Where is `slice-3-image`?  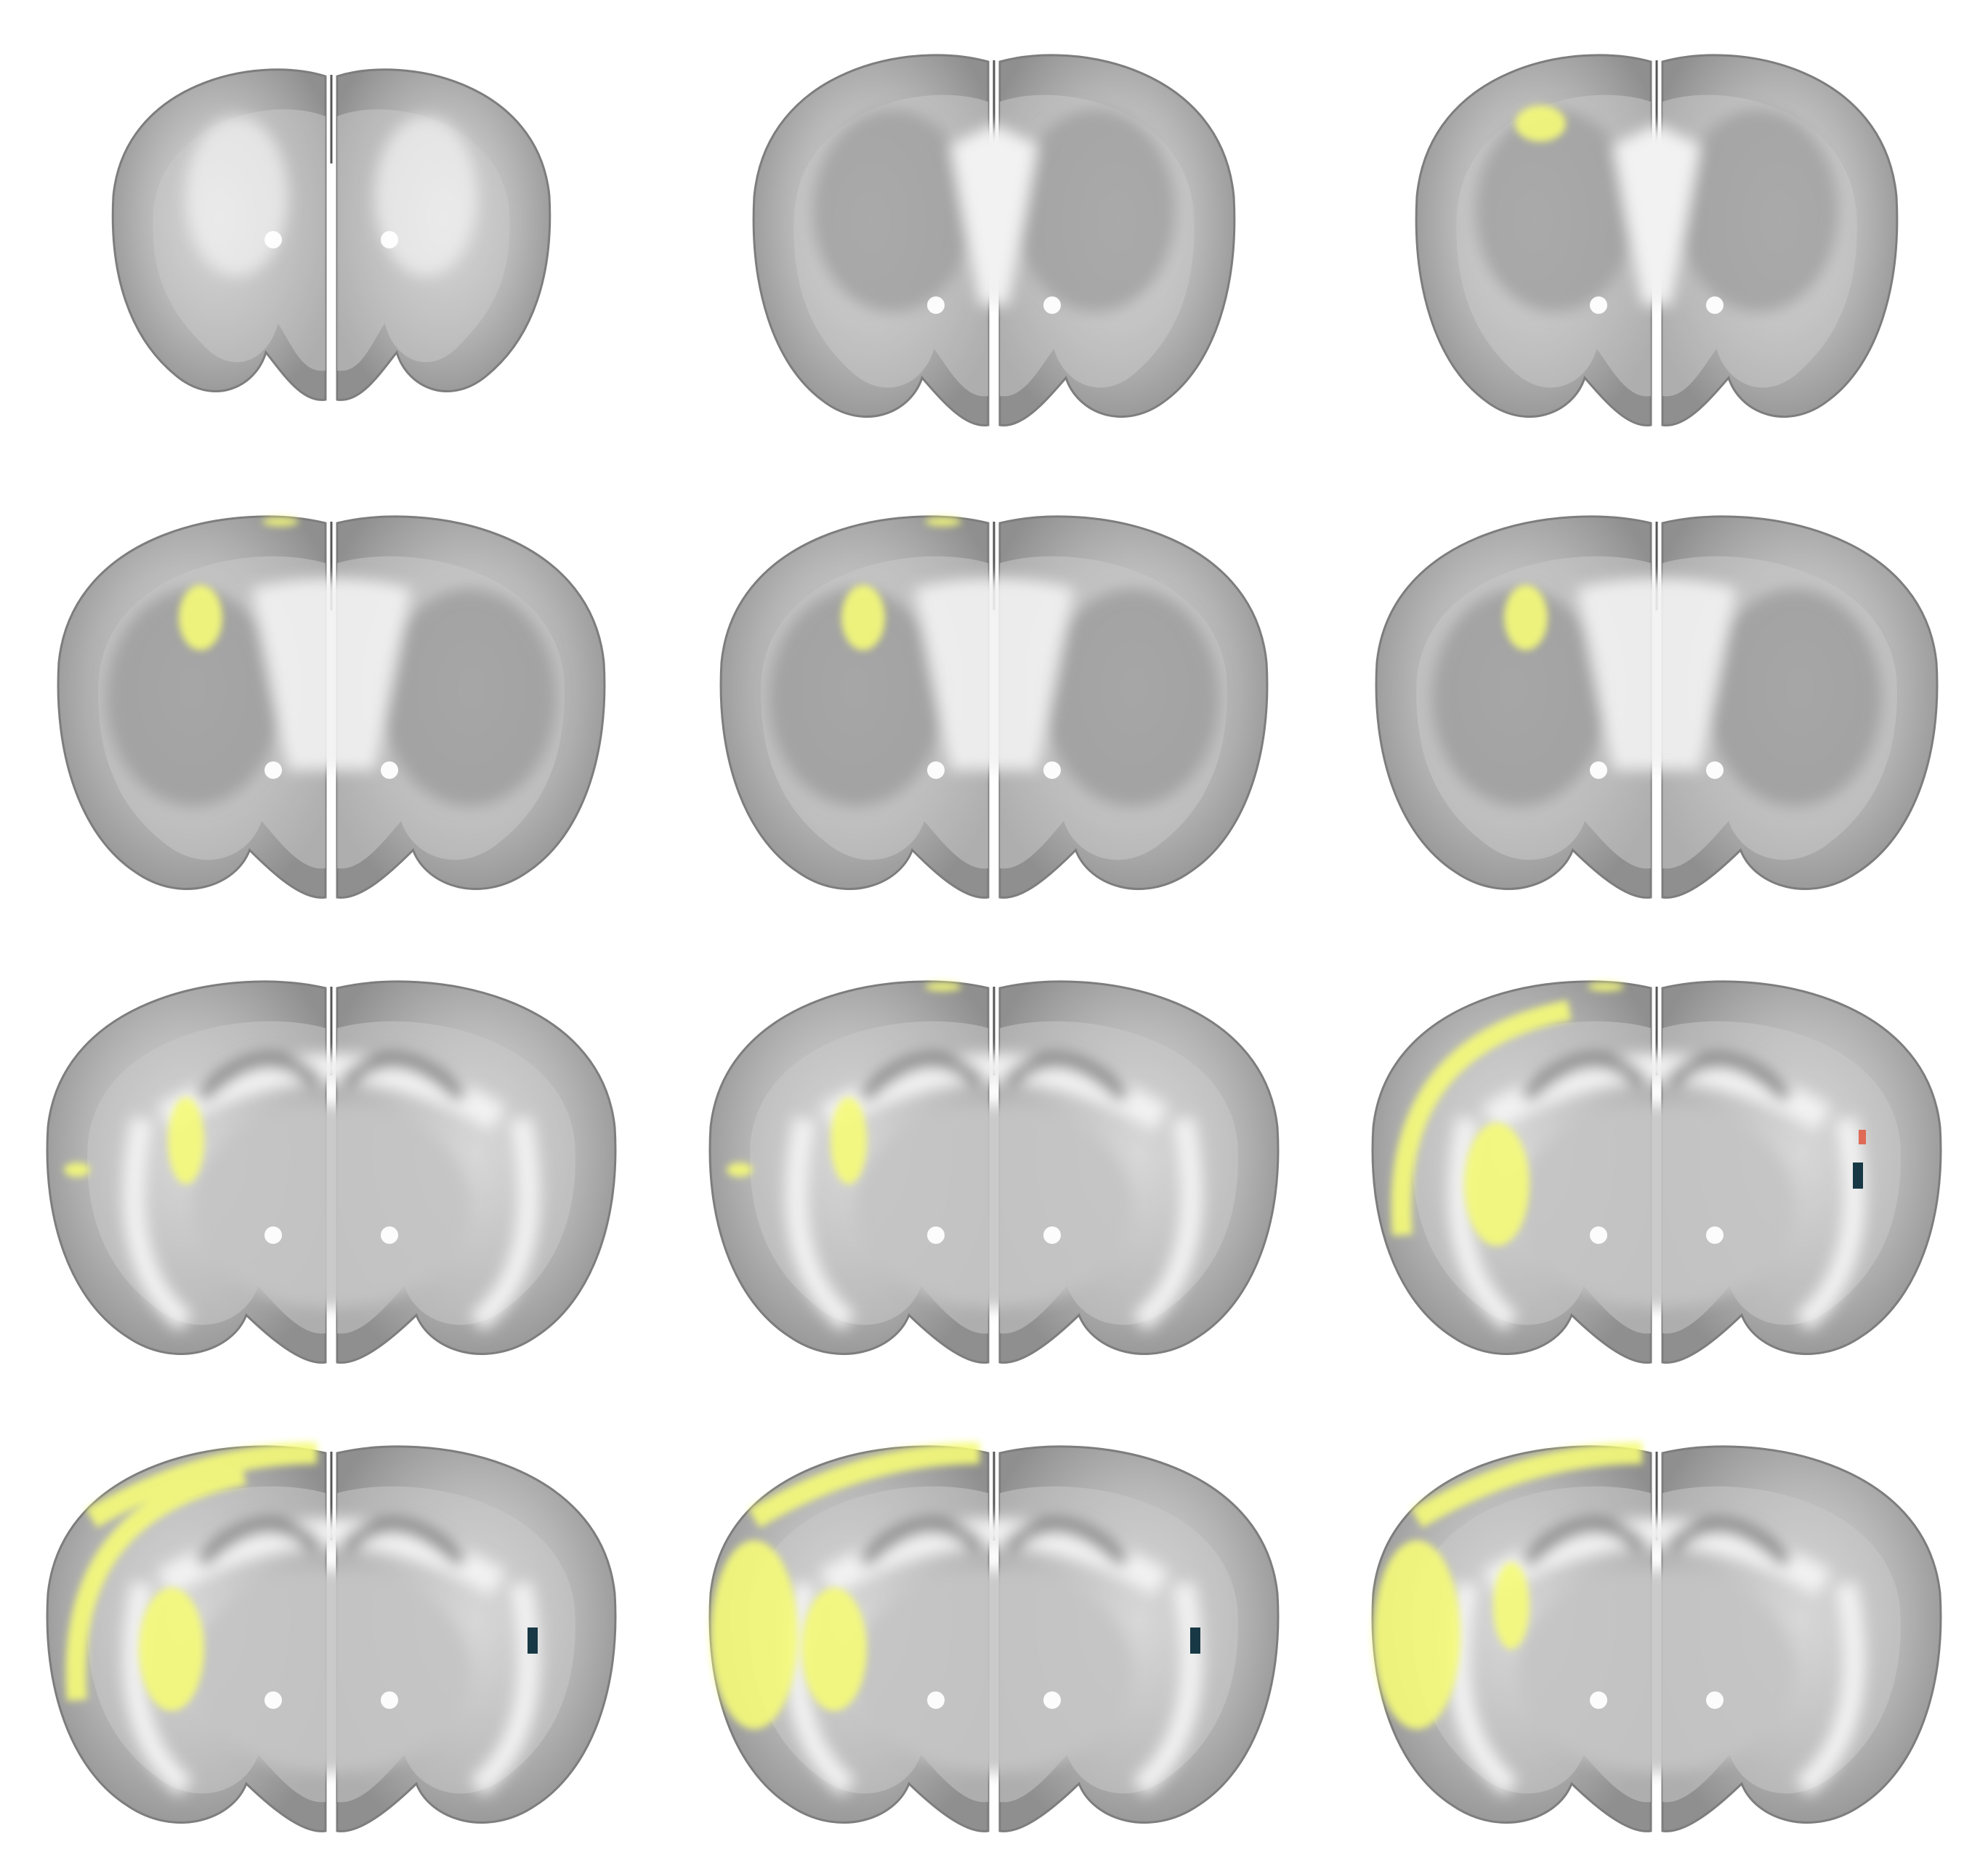 slice-3-image is located at coordinates (1657, 240).